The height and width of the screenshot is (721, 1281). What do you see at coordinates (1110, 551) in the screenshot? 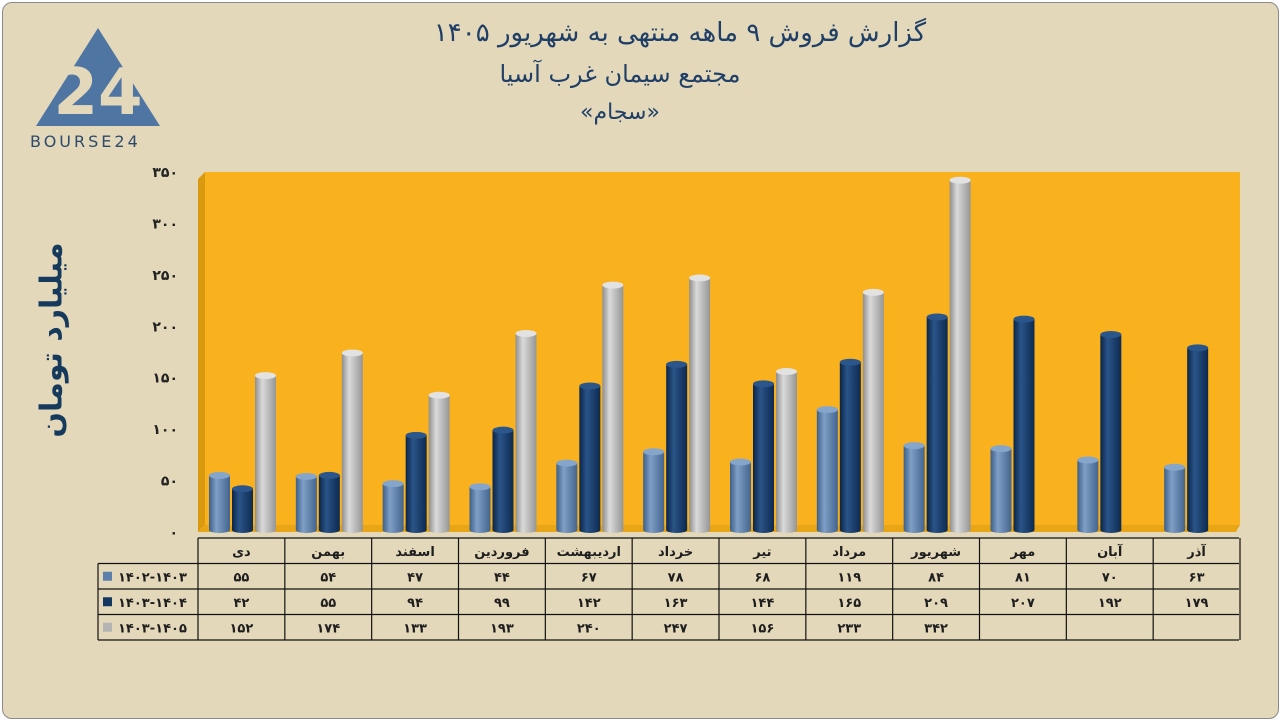
I see `x-tick-label: آبان` at bounding box center [1110, 551].